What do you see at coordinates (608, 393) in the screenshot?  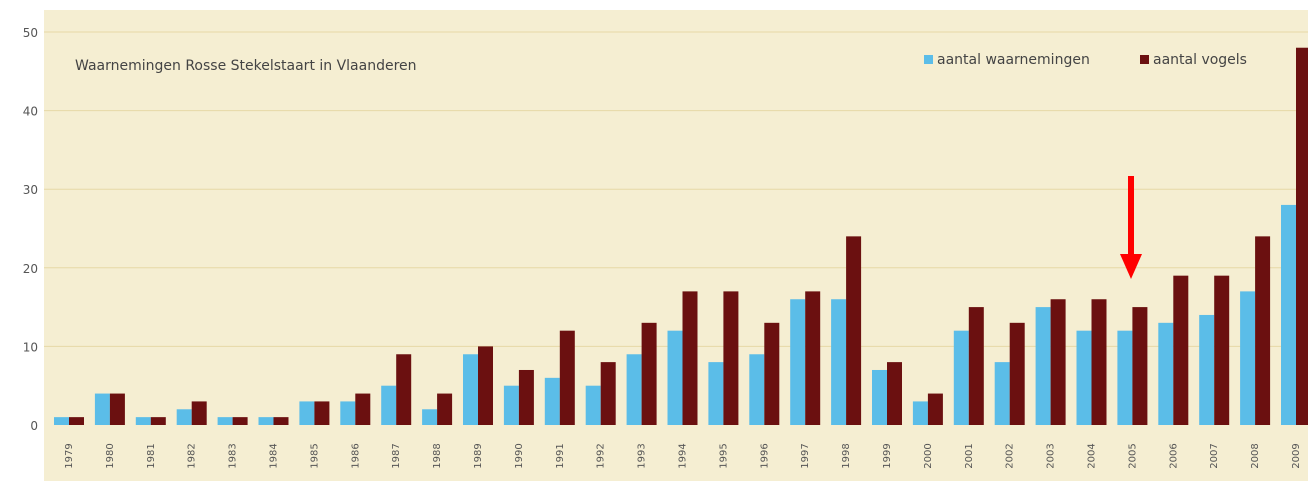 I see `bar-vogels-1992` at bounding box center [608, 393].